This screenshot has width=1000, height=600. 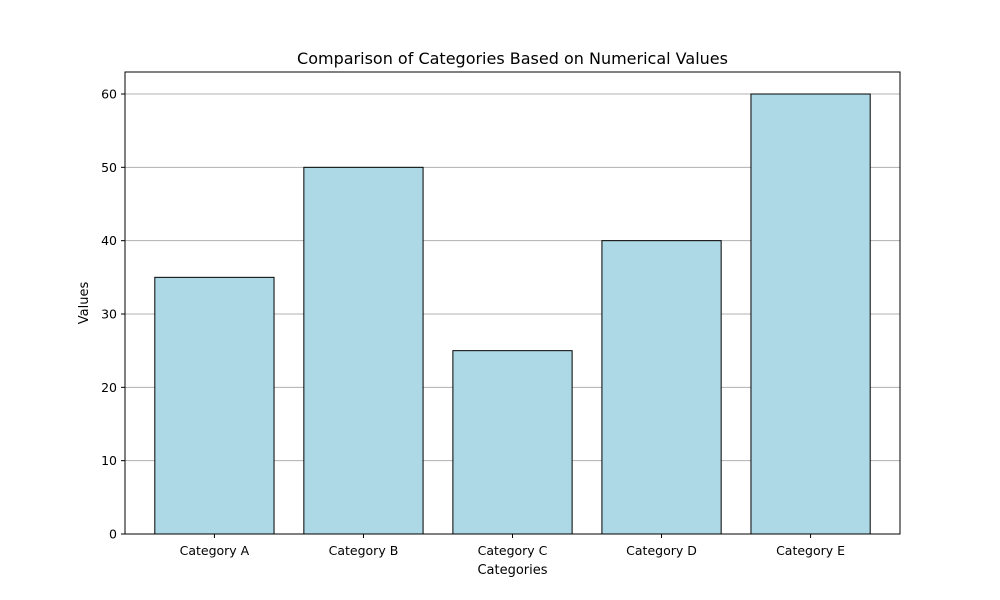 What do you see at coordinates (109, 94) in the screenshot?
I see `y-tick-label: 60` at bounding box center [109, 94].